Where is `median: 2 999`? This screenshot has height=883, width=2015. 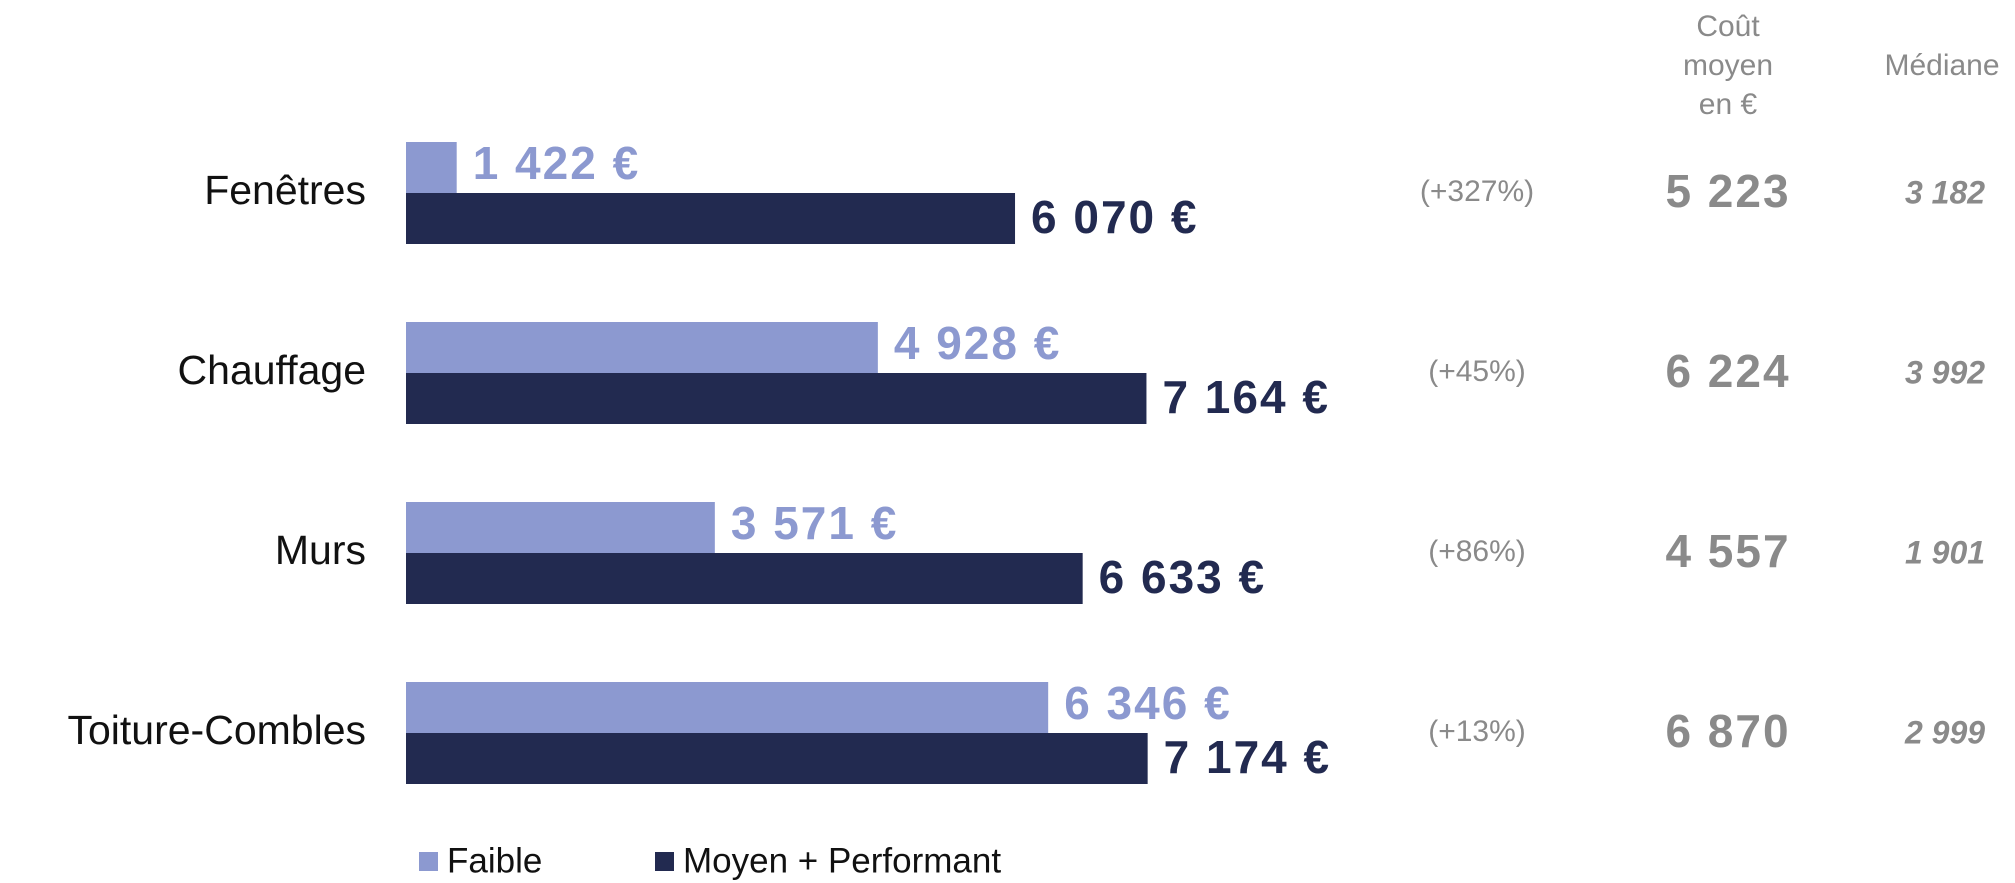
median: 2 999 is located at coordinates (1944, 732).